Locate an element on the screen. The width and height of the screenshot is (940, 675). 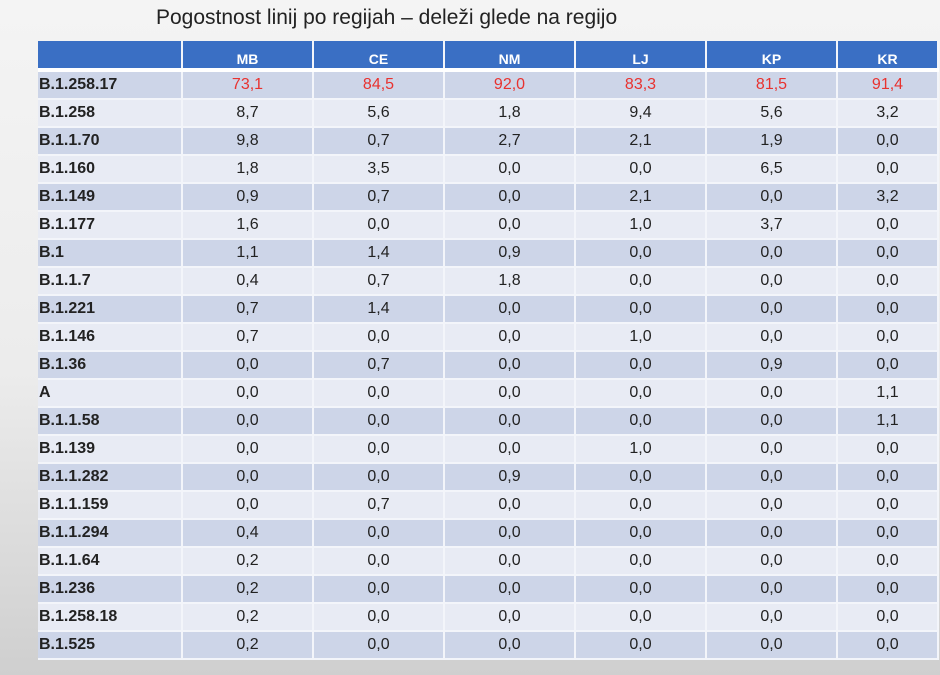
table-row: B.1.525 0,2 0,0 0,0 0,0 0,0 0,0 is located at coordinates (488, 645).